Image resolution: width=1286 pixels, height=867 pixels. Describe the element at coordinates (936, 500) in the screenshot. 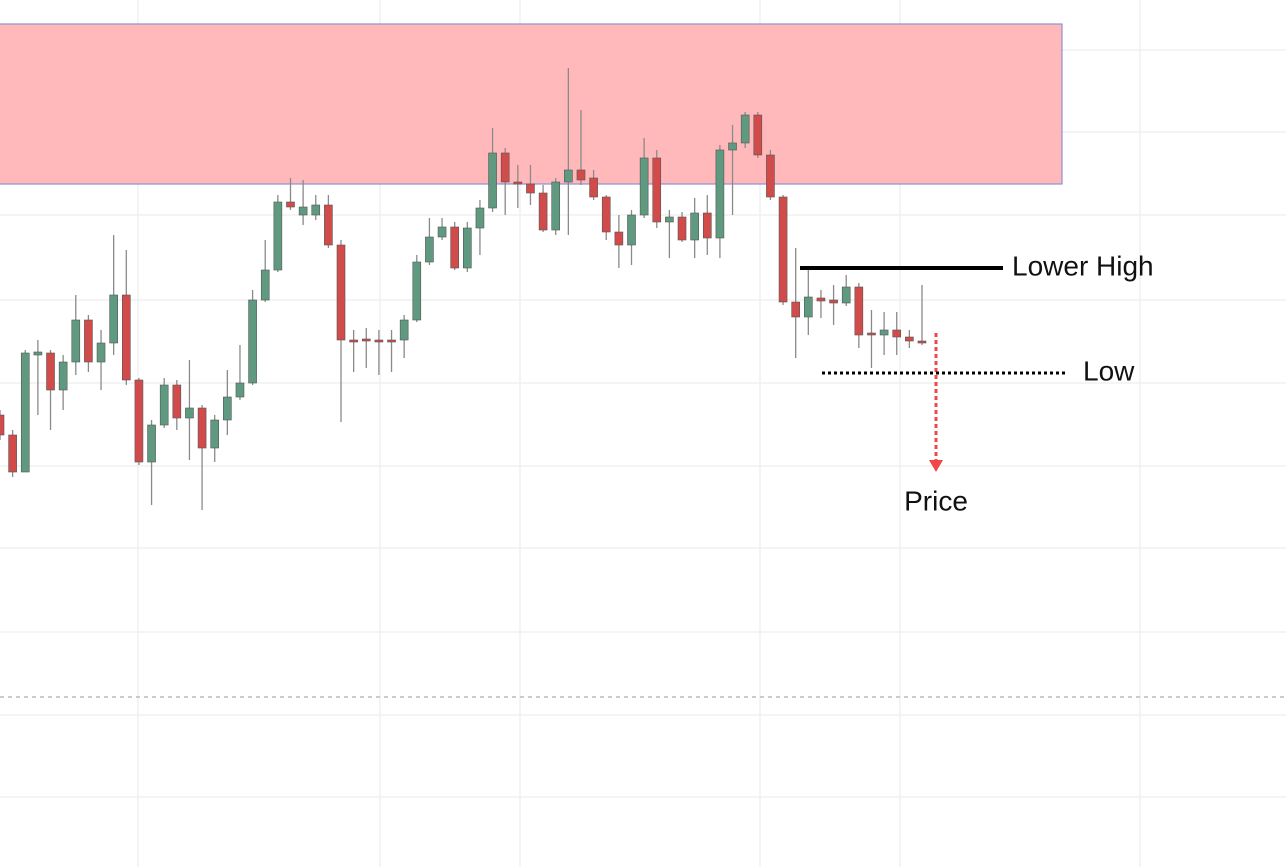

I see `price-label: Price` at that location.